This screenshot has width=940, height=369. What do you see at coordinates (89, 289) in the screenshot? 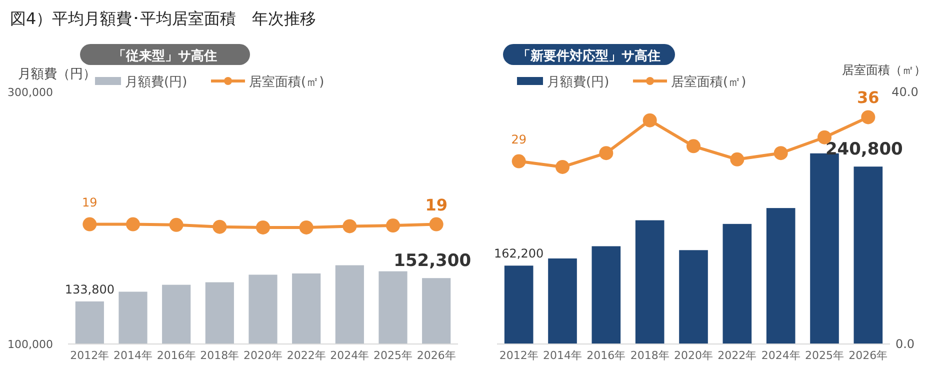
I see `data-label: 133,800` at bounding box center [89, 289].